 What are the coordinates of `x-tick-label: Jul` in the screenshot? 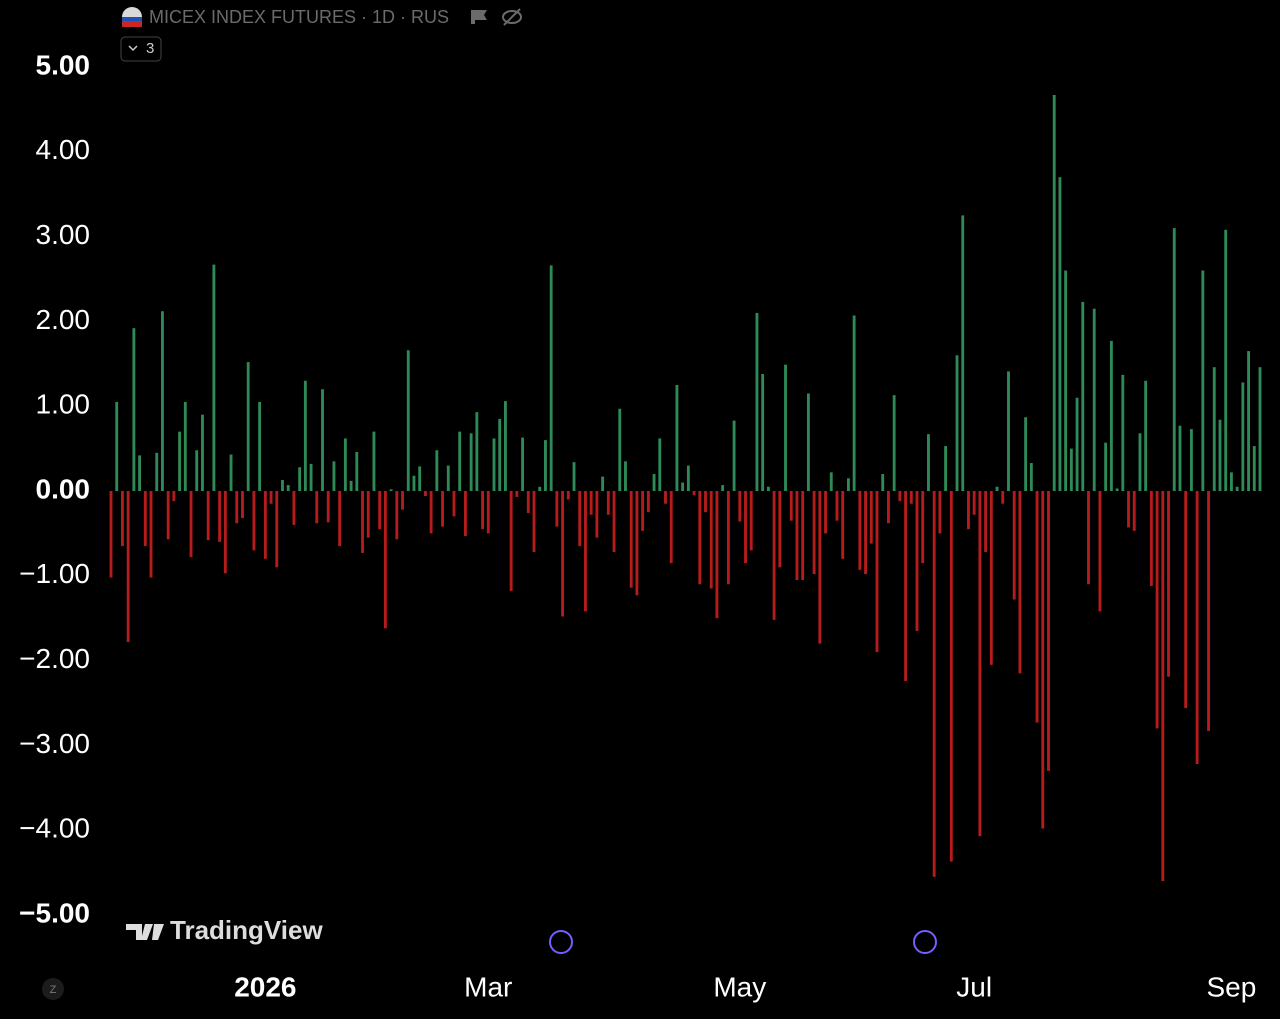 It's located at (974, 986).